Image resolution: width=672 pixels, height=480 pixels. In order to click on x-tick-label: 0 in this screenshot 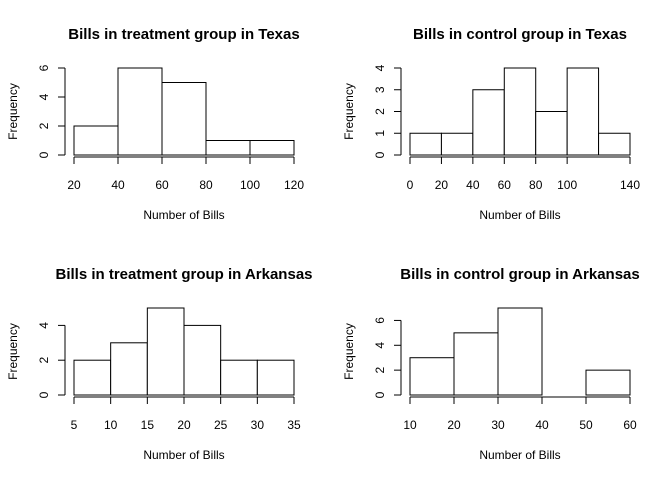, I will do `click(410, 185)`.